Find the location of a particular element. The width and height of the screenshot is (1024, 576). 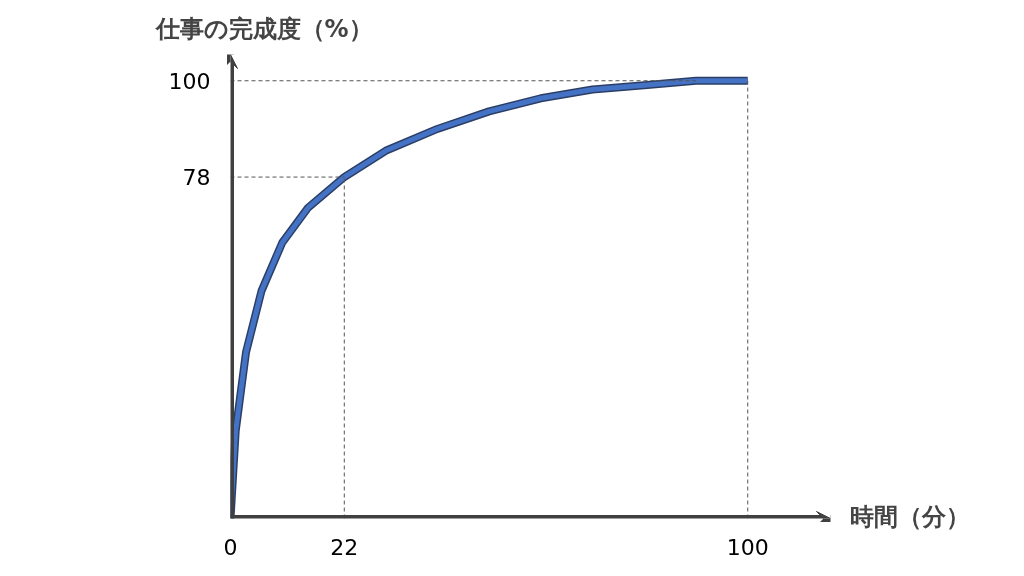

y-axis-title: 仕事の完成度（%） is located at coordinates (263, 28).